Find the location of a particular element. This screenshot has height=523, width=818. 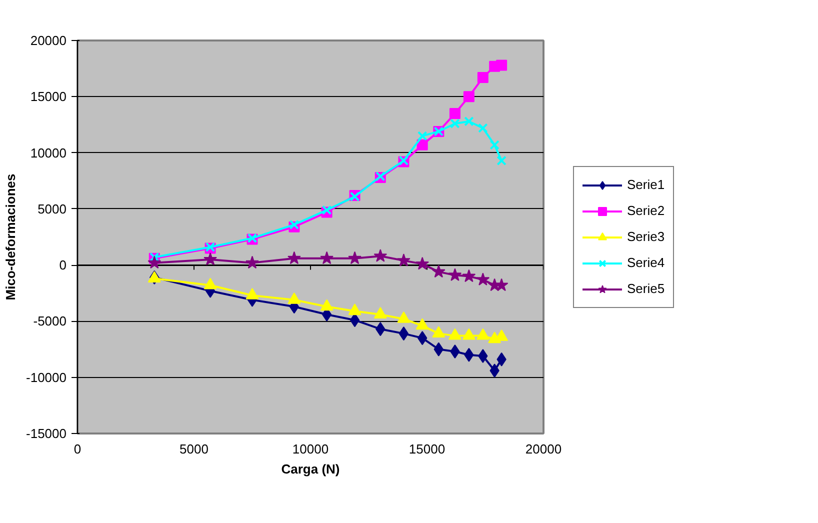

legend-label: Serie5 is located at coordinates (646, 288).